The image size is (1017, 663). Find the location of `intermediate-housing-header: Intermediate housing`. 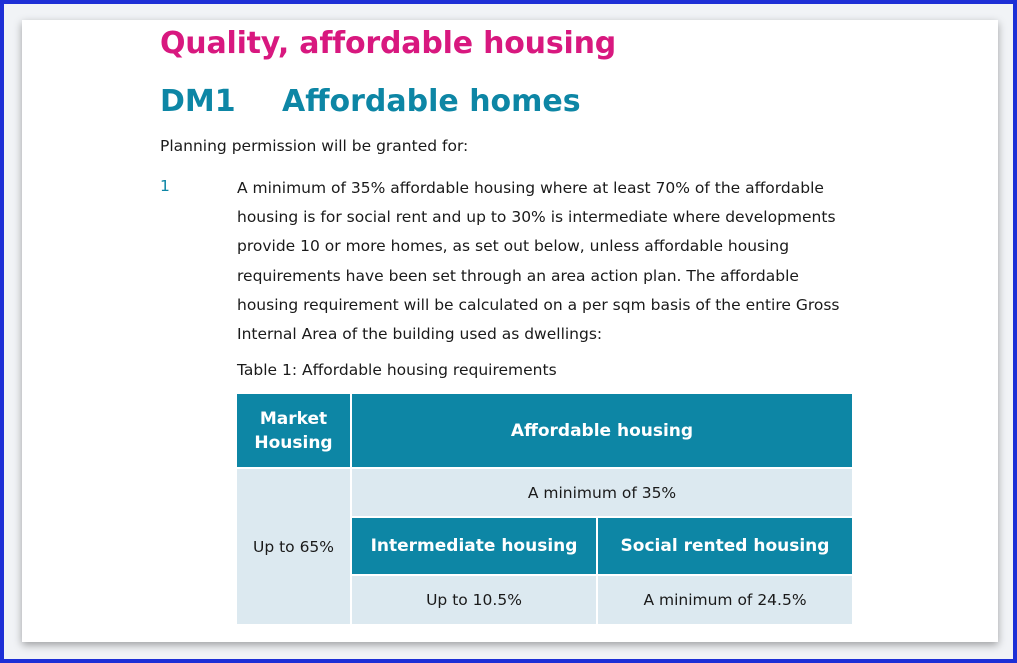

intermediate-housing-header: Intermediate housing is located at coordinates (474, 546).